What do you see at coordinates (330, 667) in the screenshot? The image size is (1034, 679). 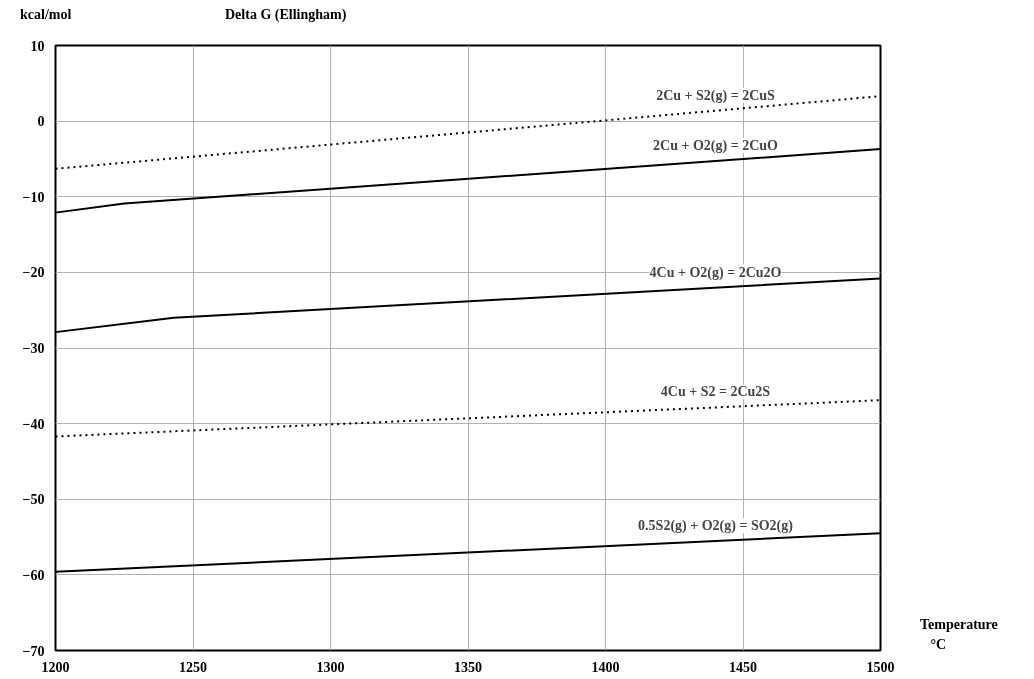 I see `x-tick-label: 1300` at bounding box center [330, 667].